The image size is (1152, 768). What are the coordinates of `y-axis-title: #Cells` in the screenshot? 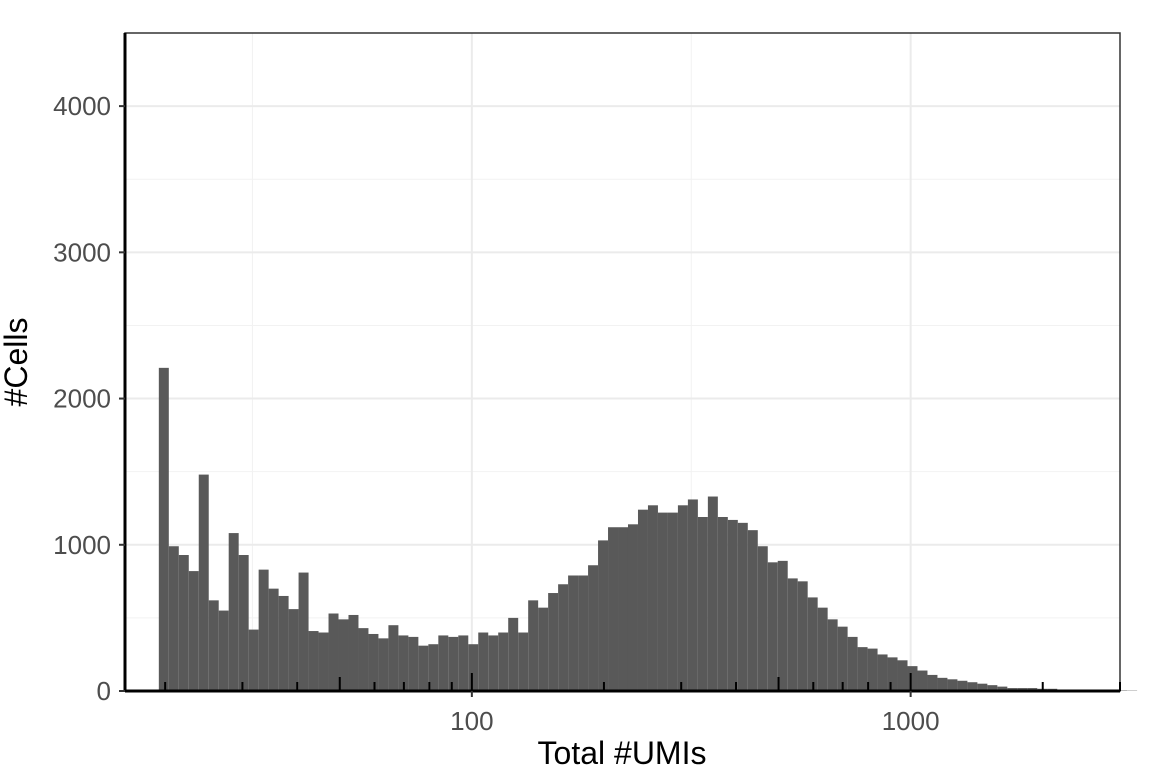 It's located at (17, 362).